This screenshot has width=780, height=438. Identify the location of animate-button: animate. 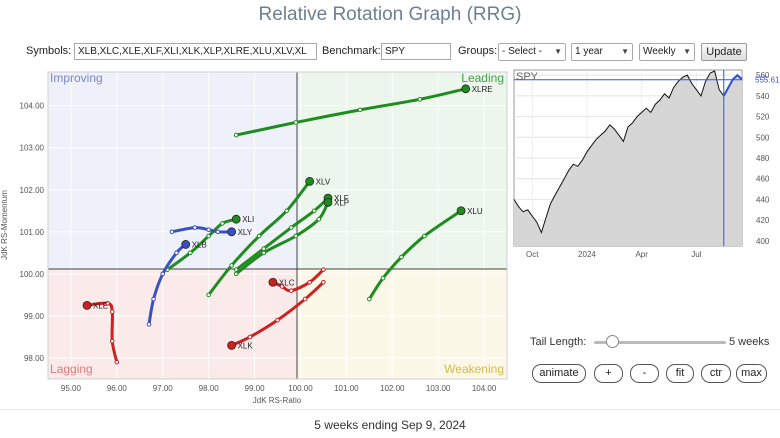
(559, 373).